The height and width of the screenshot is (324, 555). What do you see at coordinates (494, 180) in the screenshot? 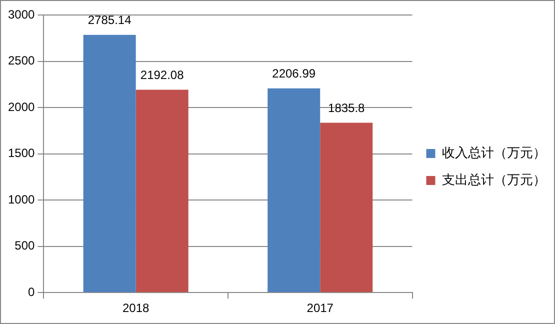
I see `legend-label: 支出总计（万元）` at bounding box center [494, 180].